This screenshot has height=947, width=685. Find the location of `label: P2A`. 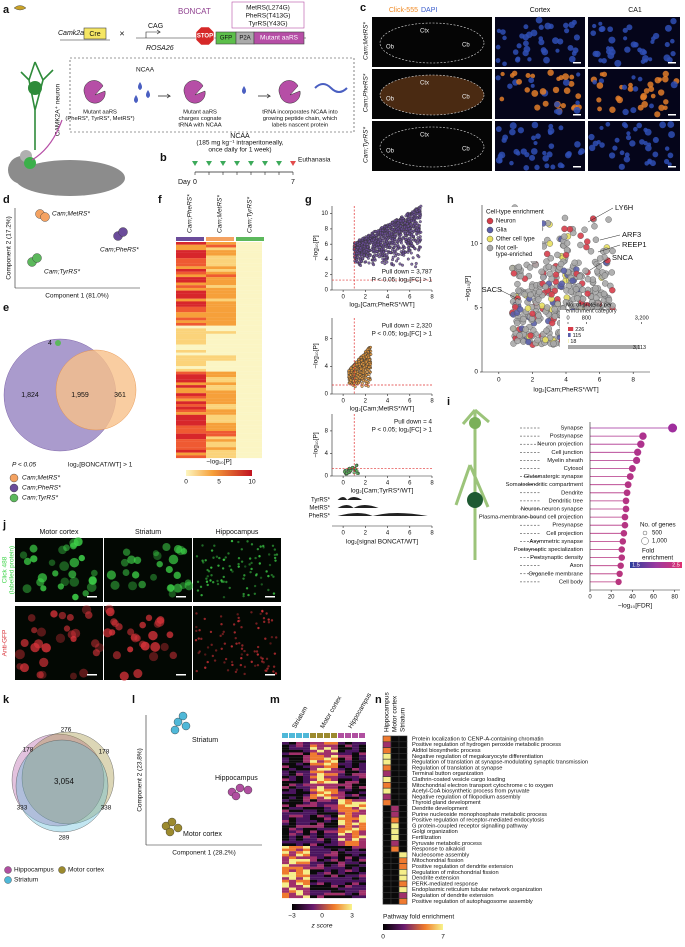

label: P2A is located at coordinates (244, 39).